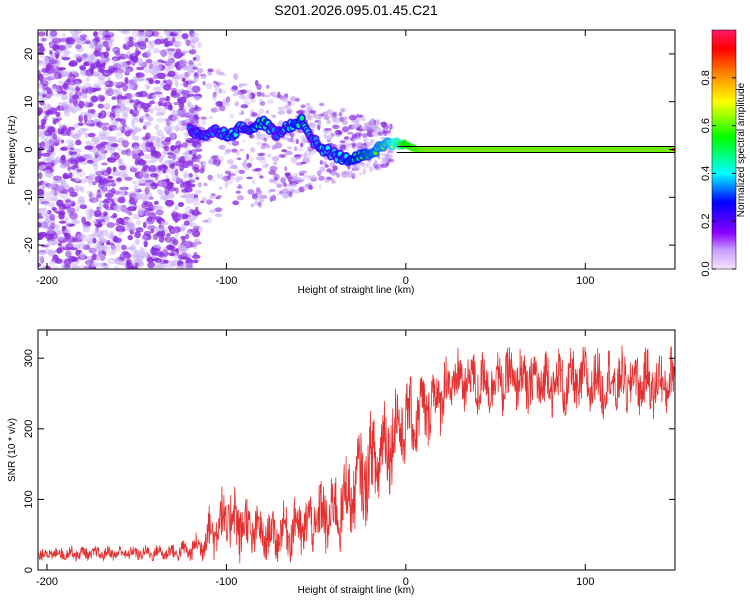 The width and height of the screenshot is (750, 600). What do you see at coordinates (406, 281) in the screenshot?
I see `spectrogram-x-tick-label: 0` at bounding box center [406, 281].